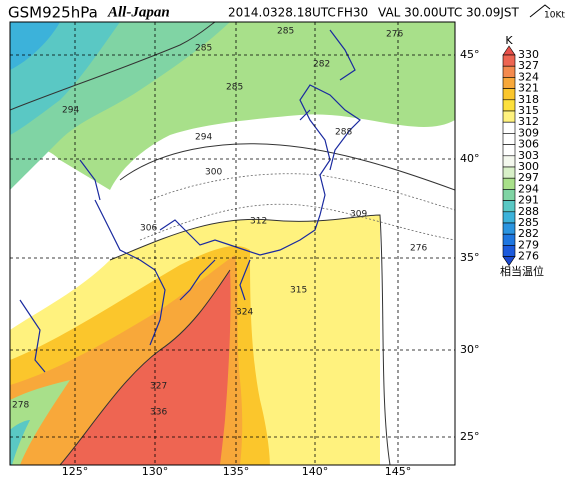 This screenshot has width=570, height=483. I want to click on colorbar-label: 279, so click(528, 244).